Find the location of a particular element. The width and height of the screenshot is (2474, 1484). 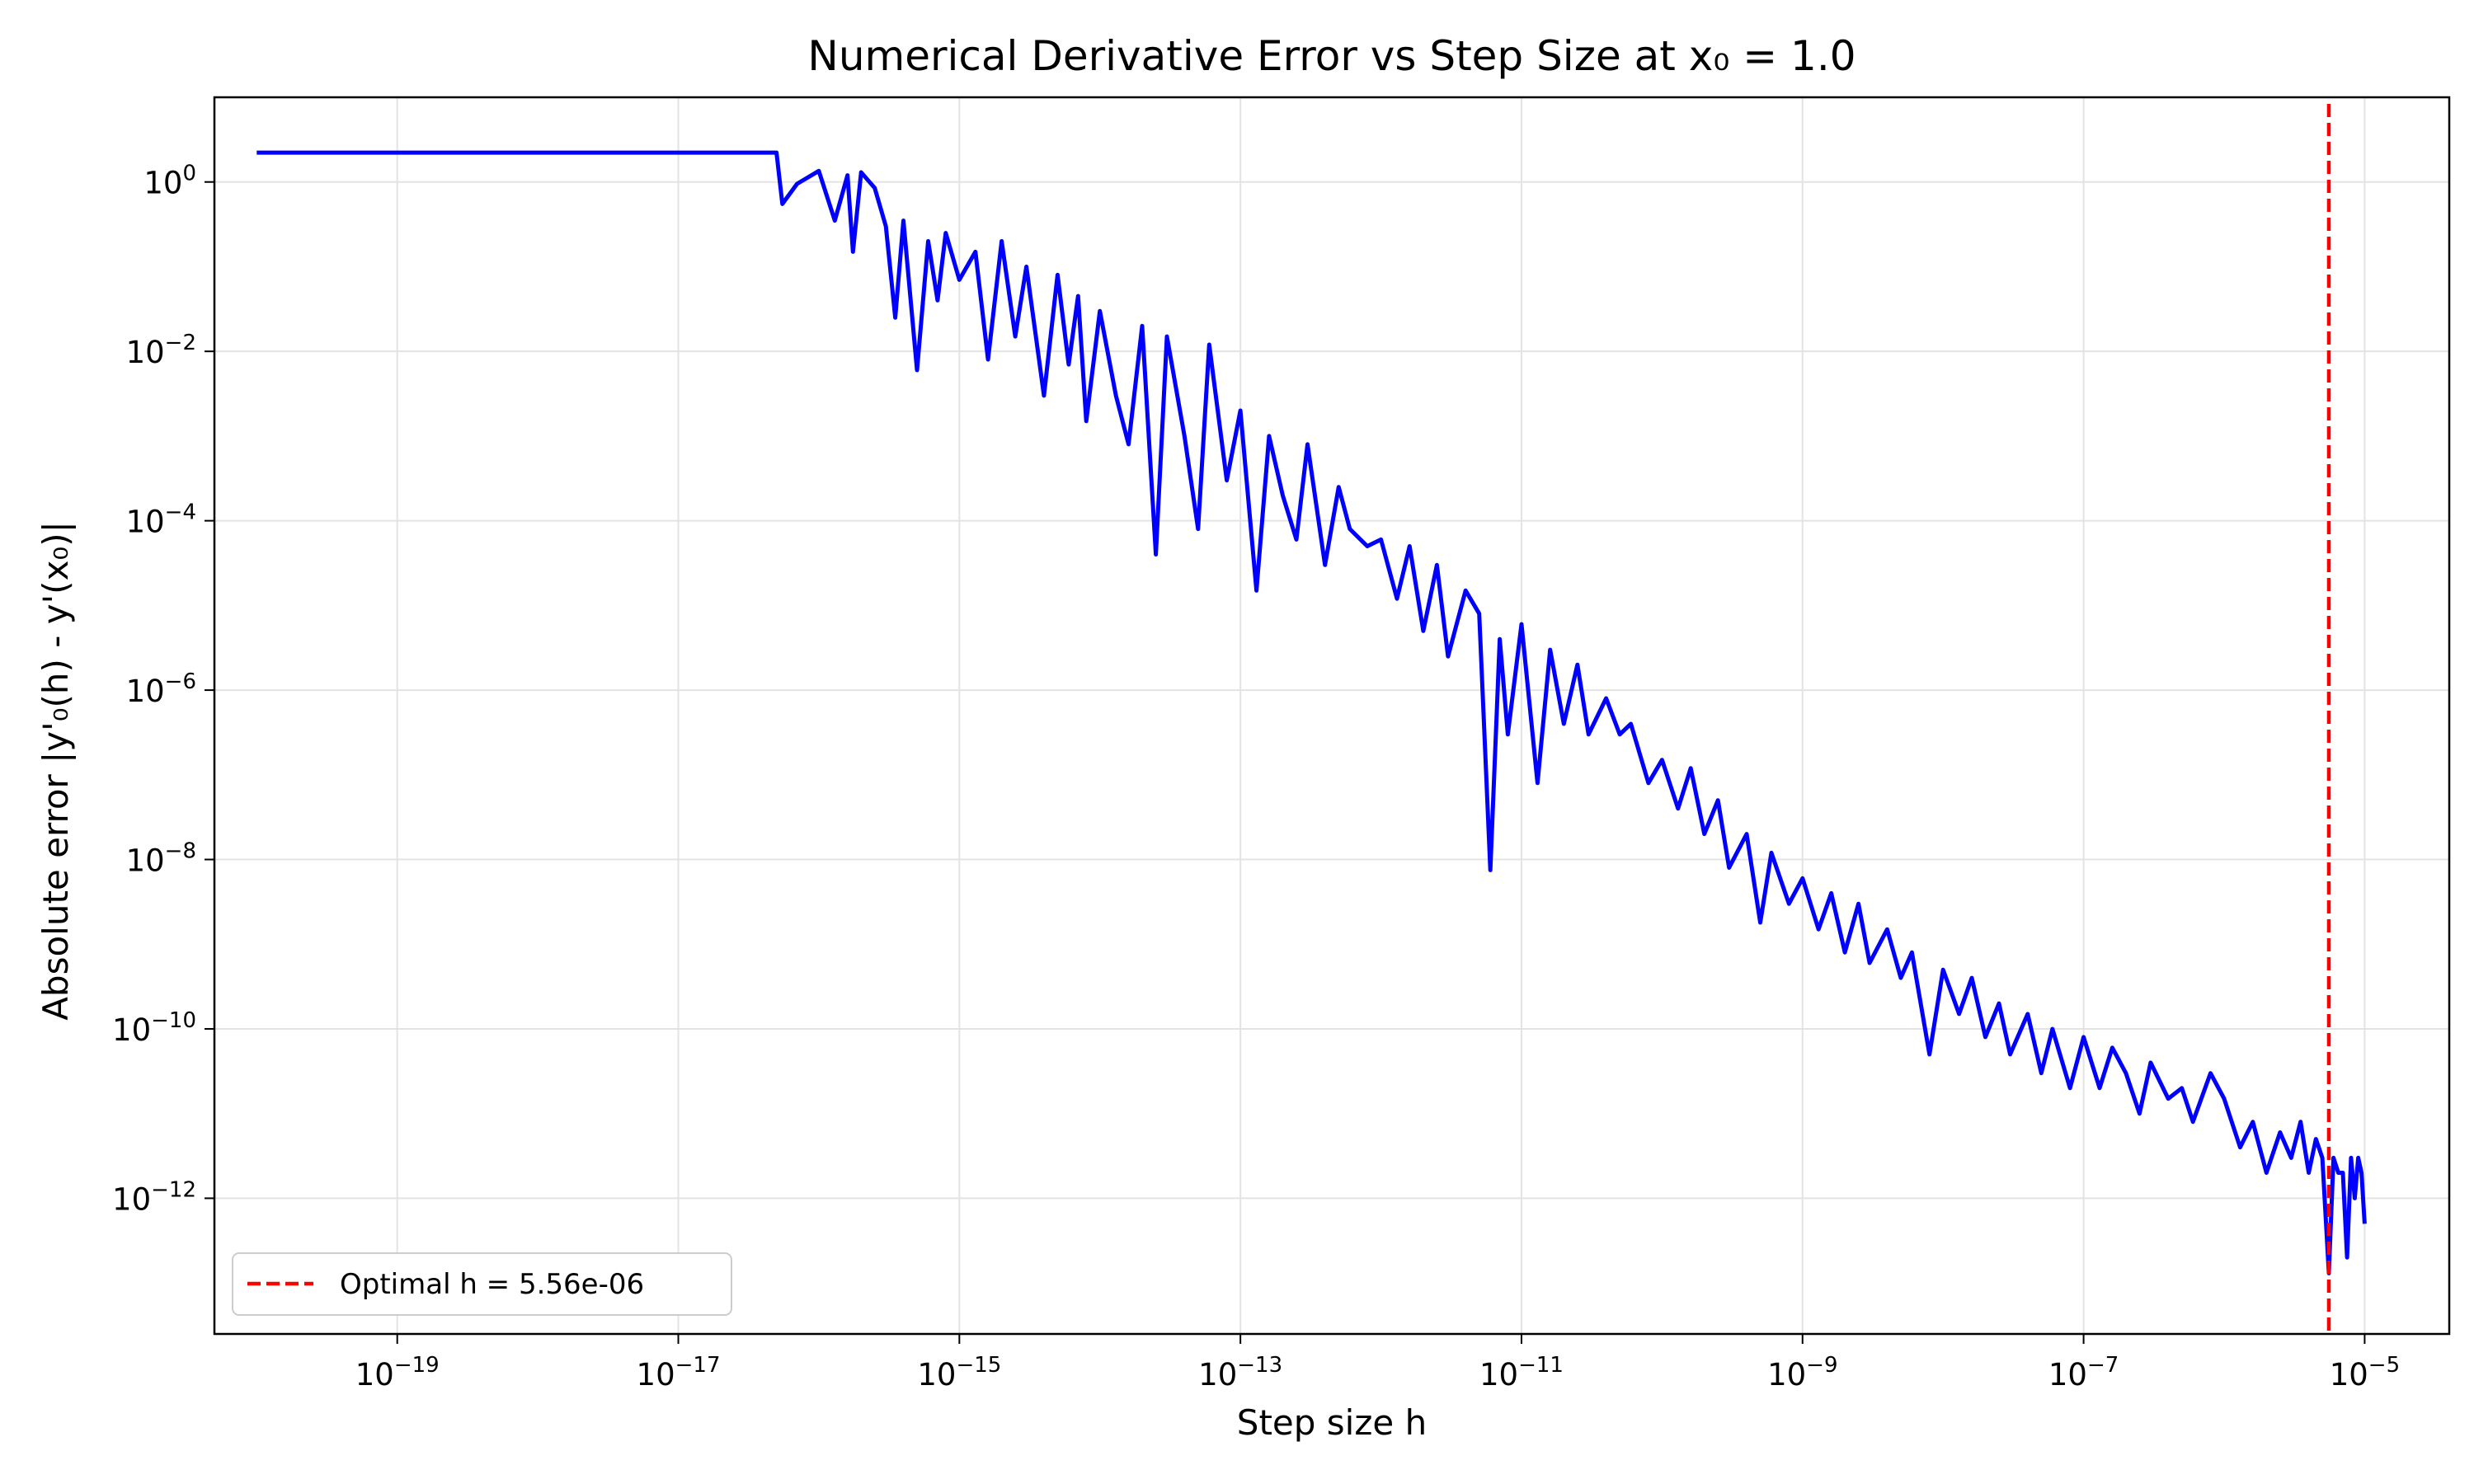

y-tick-label: 10⁰ is located at coordinates (169, 181).